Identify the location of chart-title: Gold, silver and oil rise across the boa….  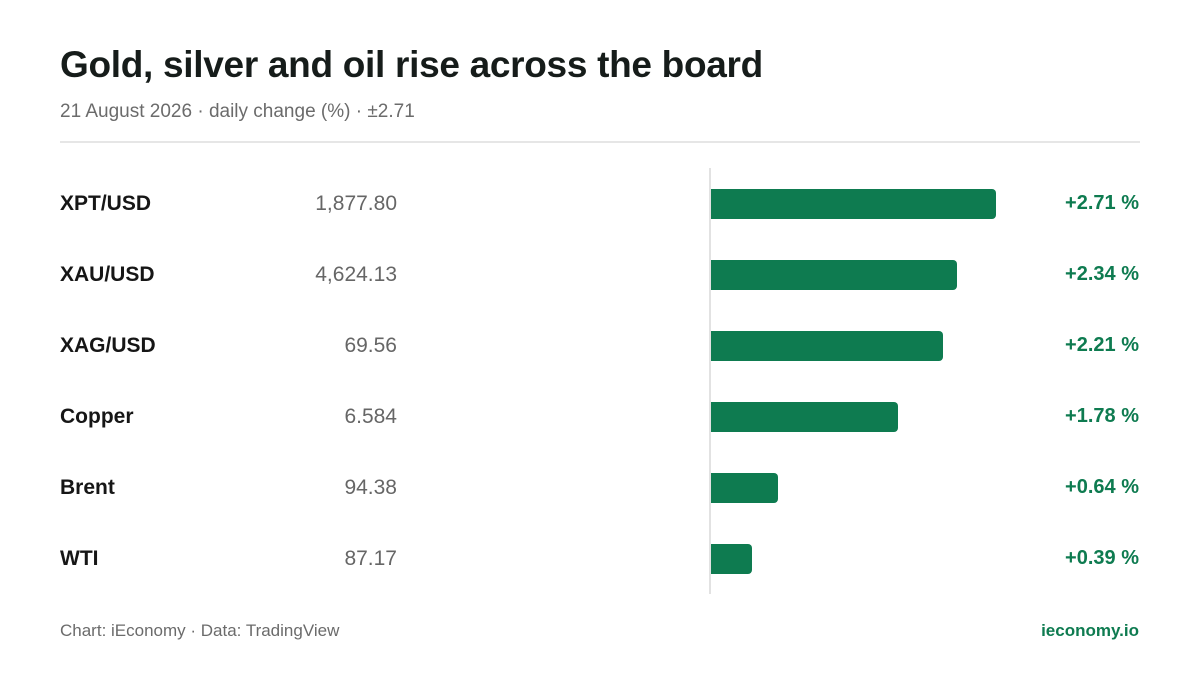
(411, 64).